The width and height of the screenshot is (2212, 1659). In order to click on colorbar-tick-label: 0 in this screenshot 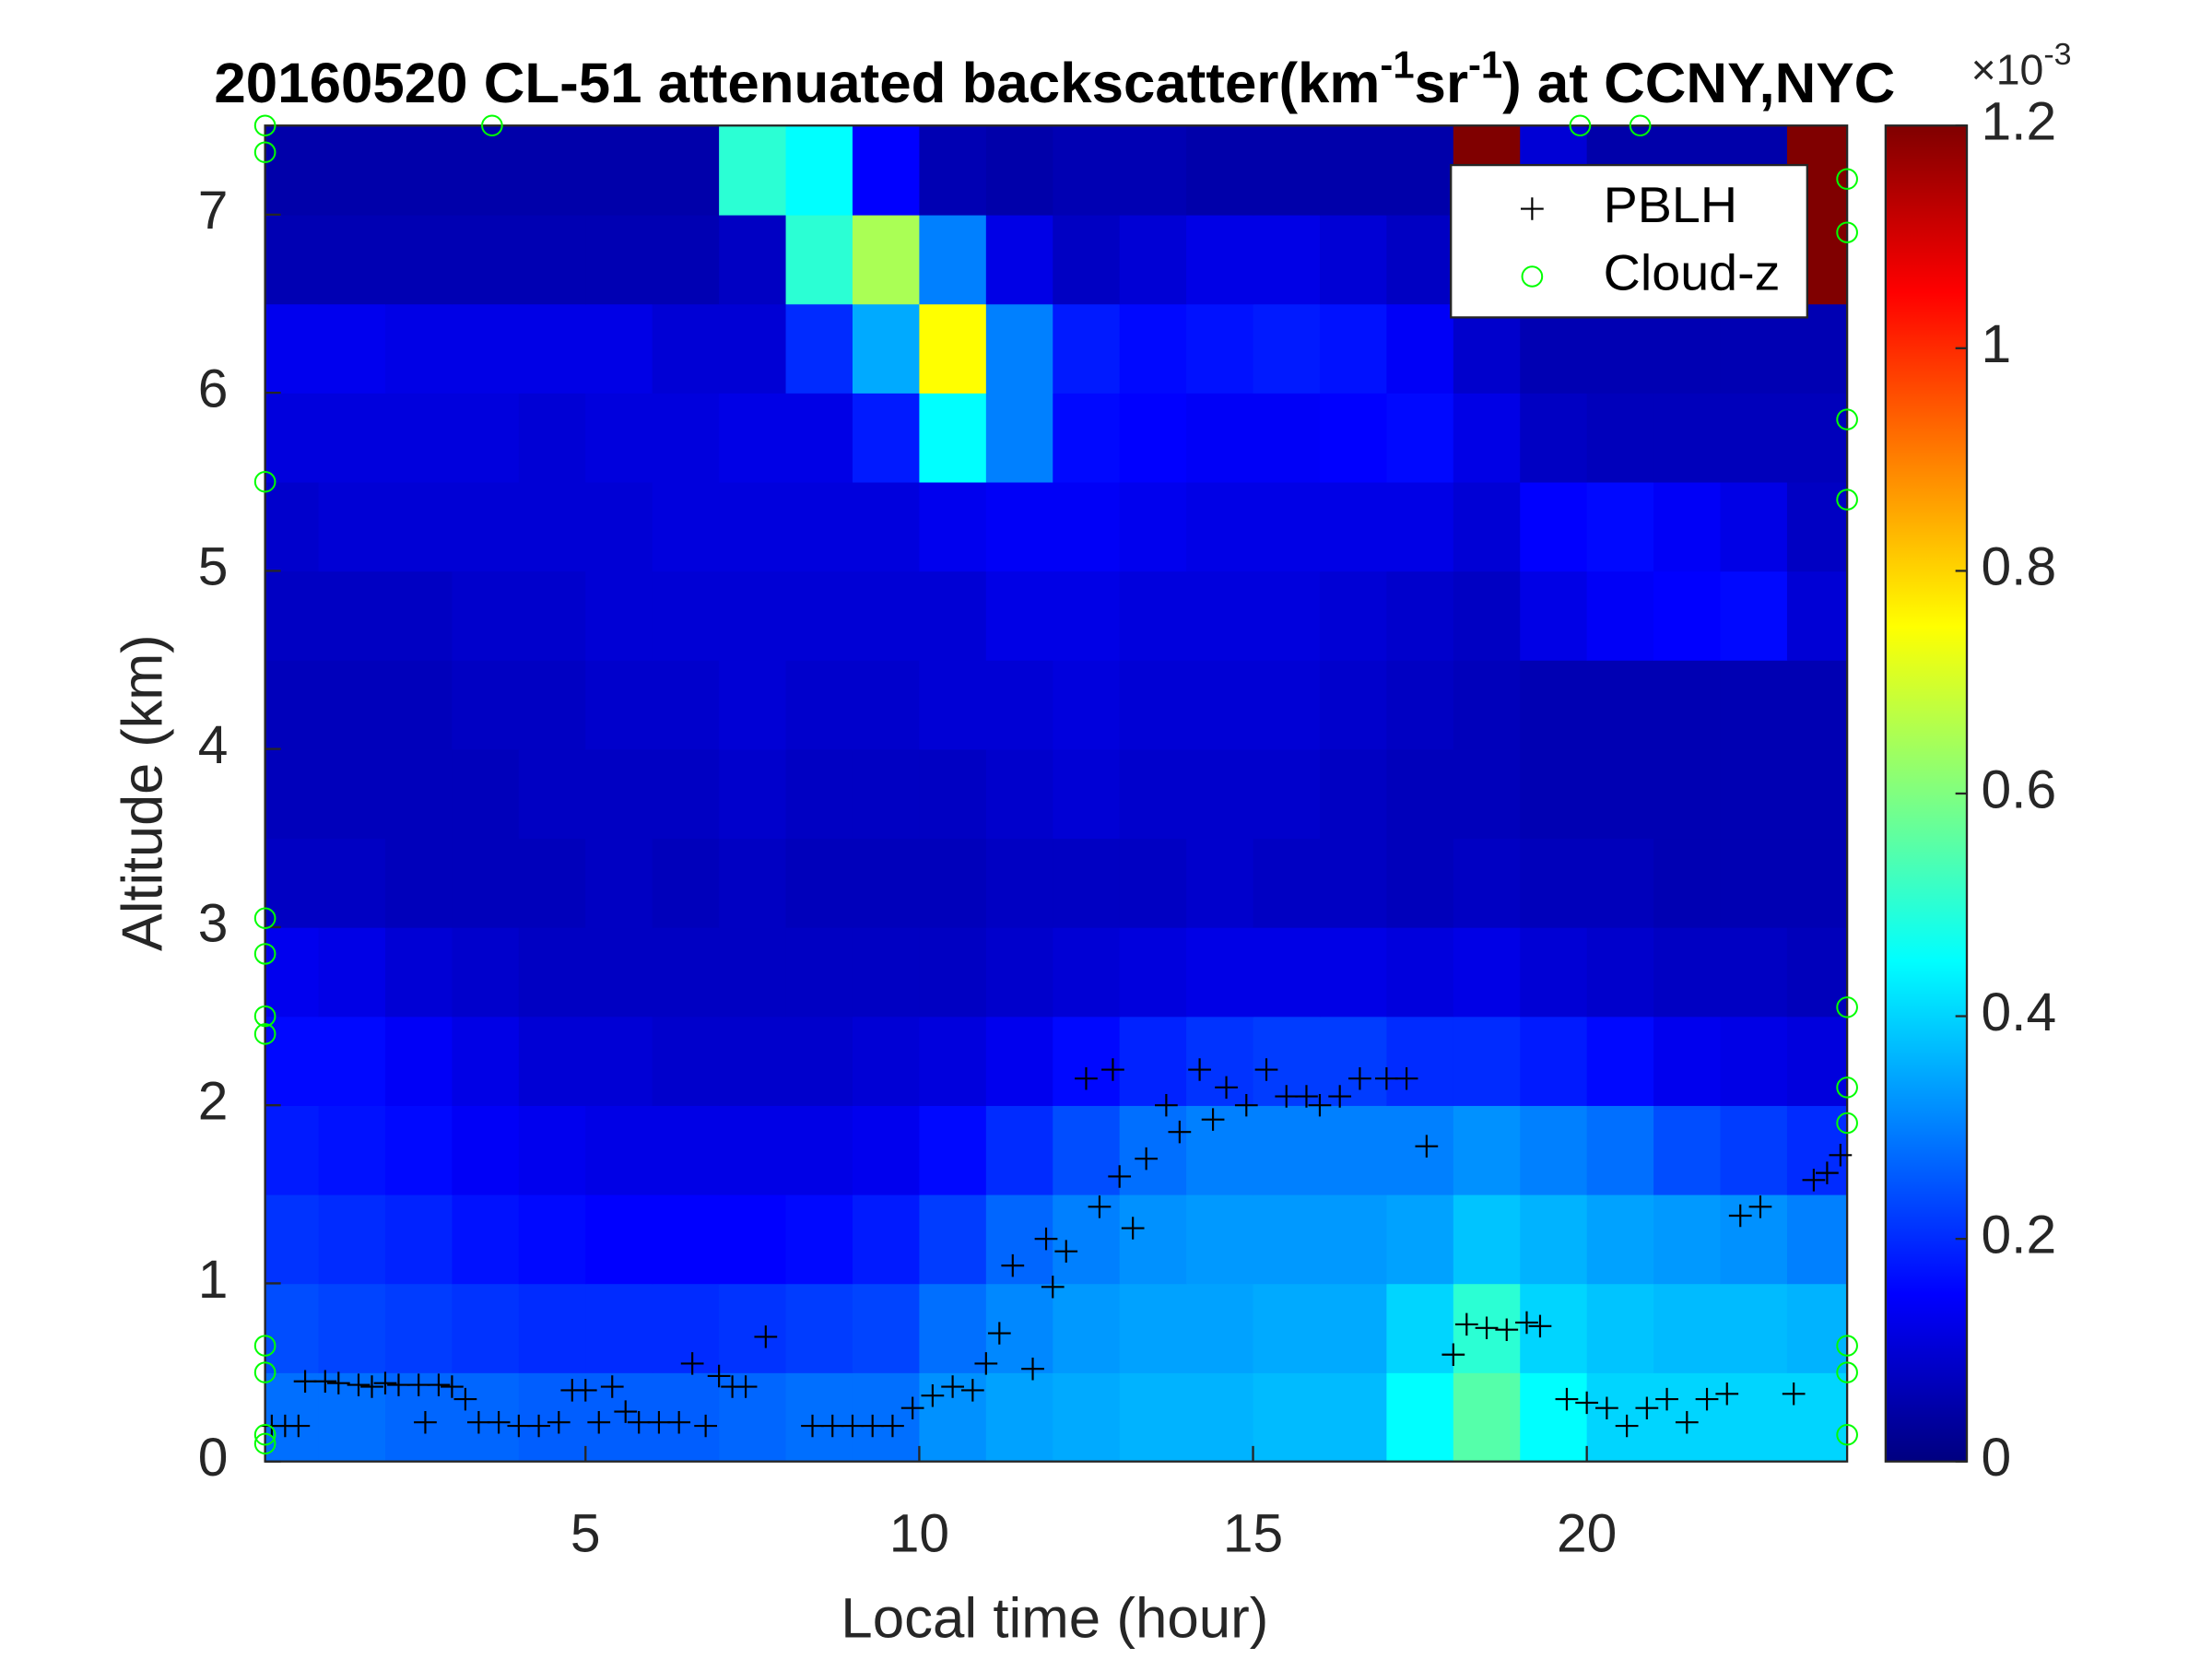, I will do `click(1996, 1458)`.